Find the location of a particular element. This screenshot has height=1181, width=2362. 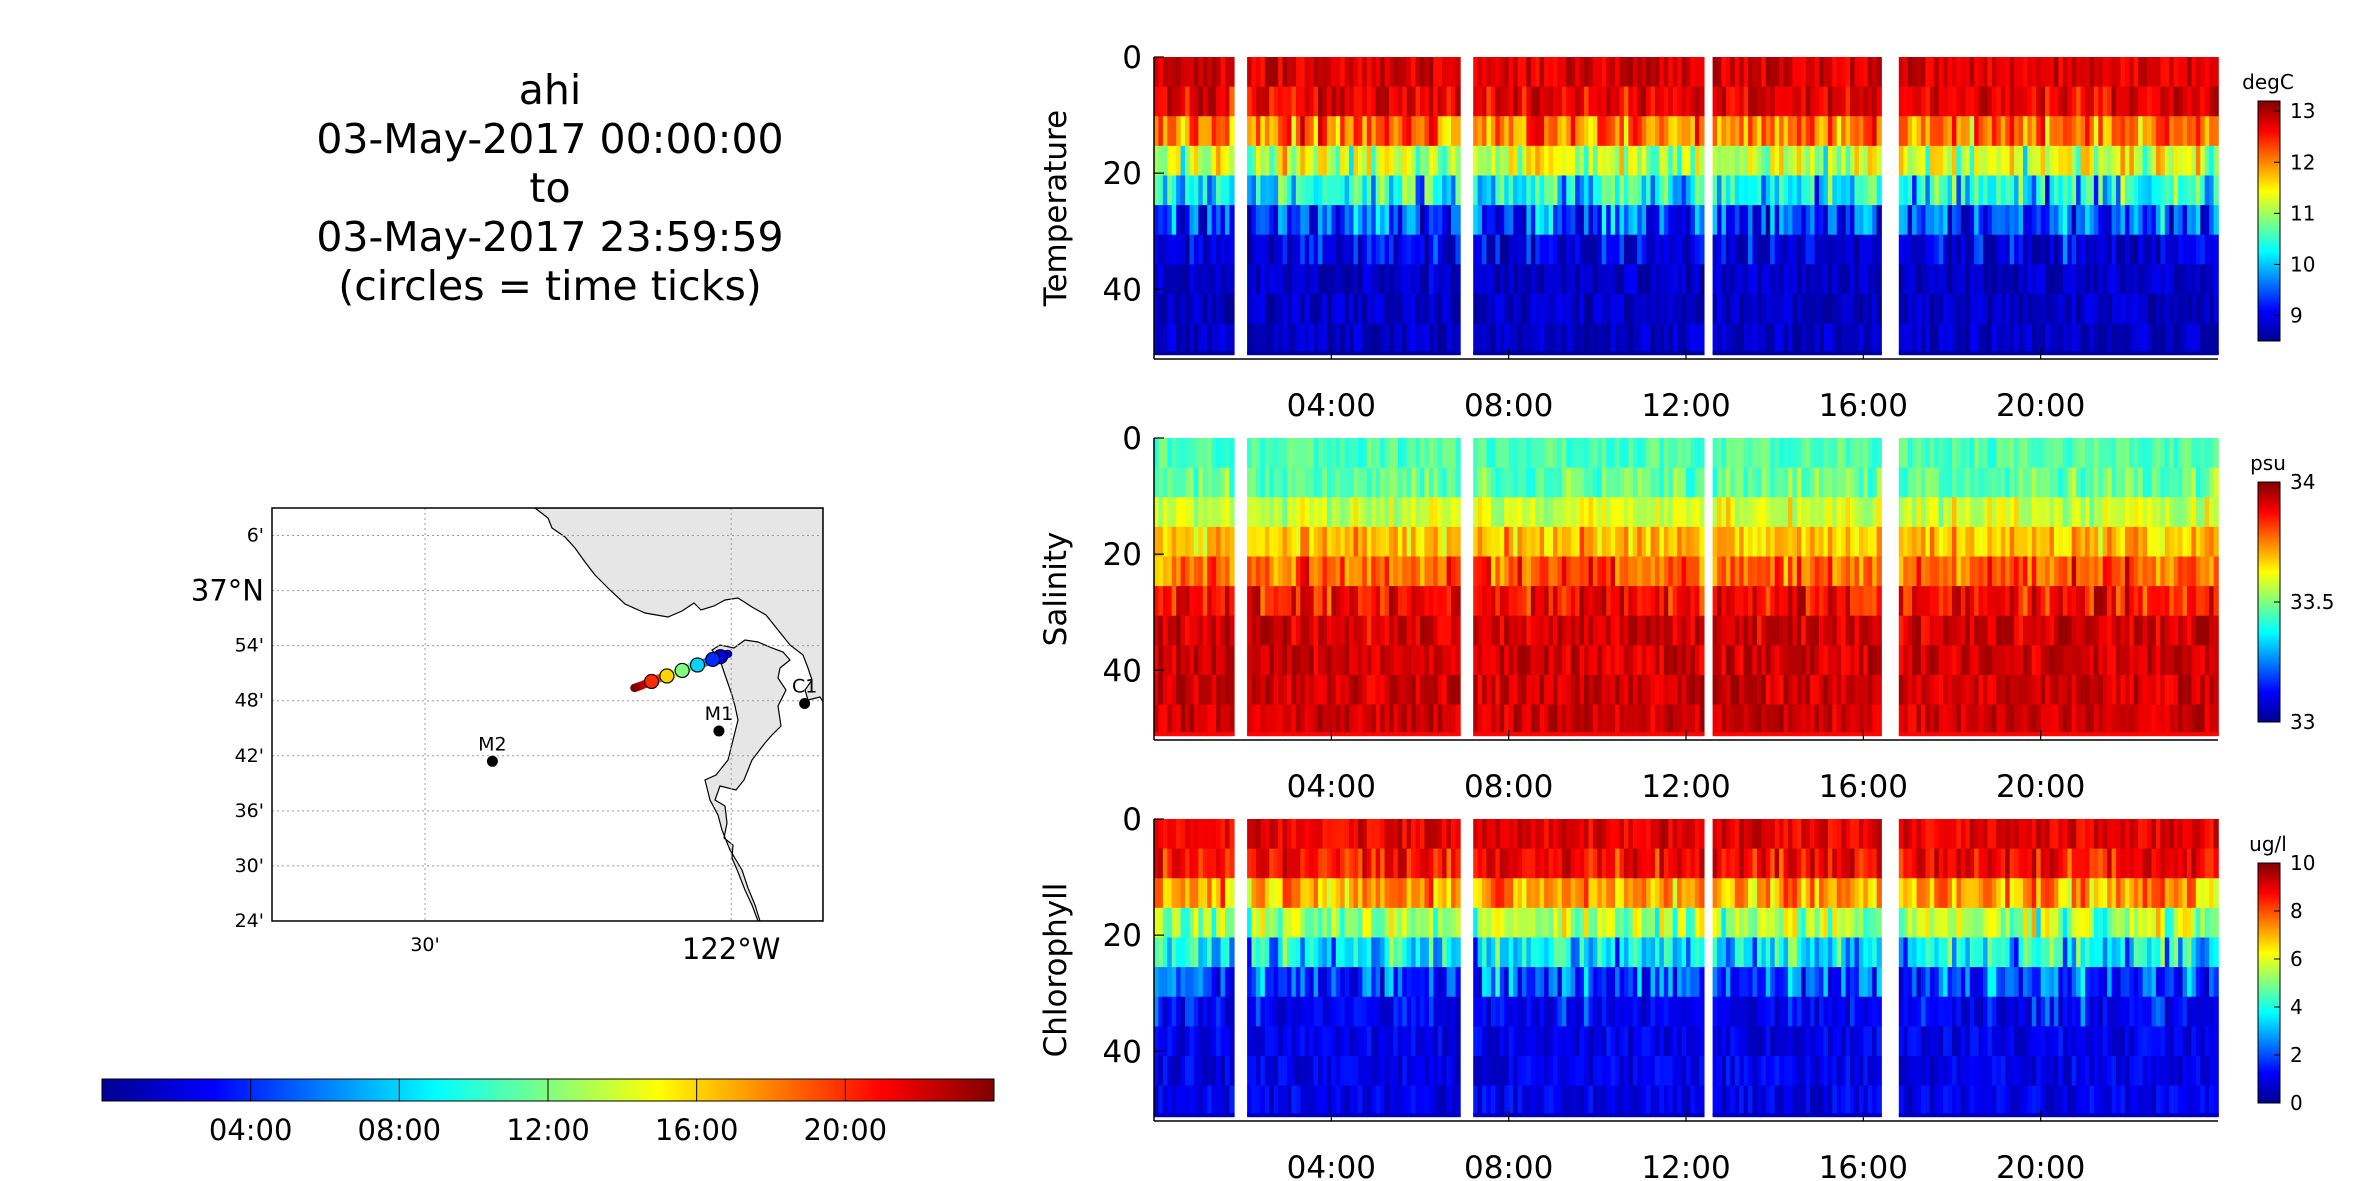

panel-colorbar is located at coordinates (2269, 221).